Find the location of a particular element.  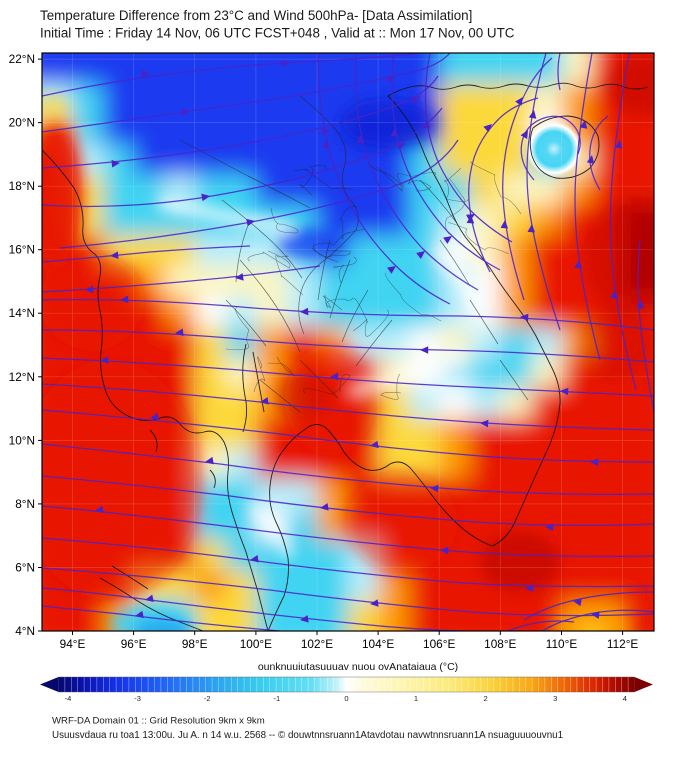

svg-text: 4°N is located at coordinates (25, 631).